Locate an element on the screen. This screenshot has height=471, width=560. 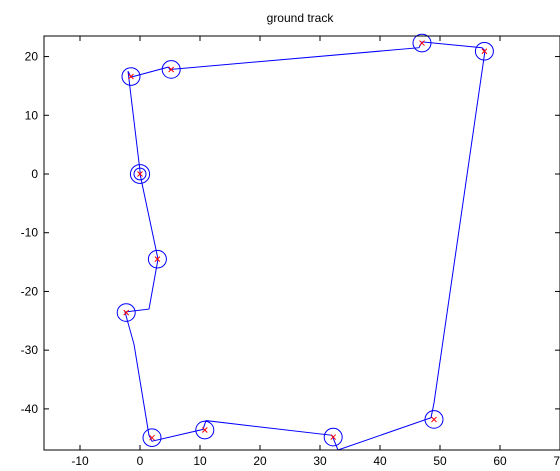
x-tick-label: 20 is located at coordinates (260, 461).